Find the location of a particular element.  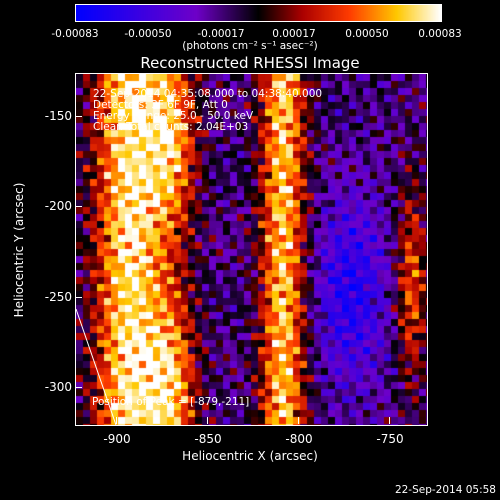

info-time-range: 22-Sep-2014 04:35:08.000 to 04:38:40.000 is located at coordinates (208, 94).